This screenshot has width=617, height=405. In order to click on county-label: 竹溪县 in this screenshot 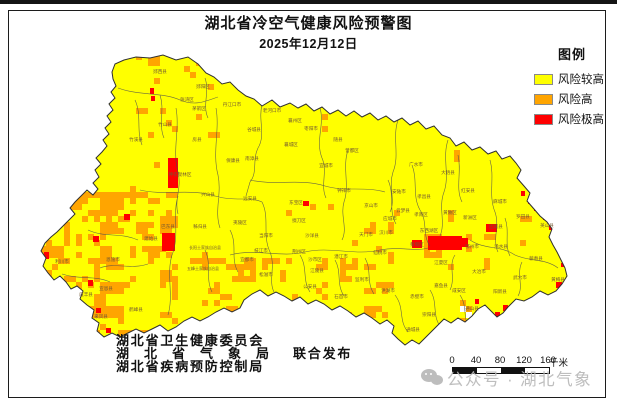, I will do `click(136, 139)`.